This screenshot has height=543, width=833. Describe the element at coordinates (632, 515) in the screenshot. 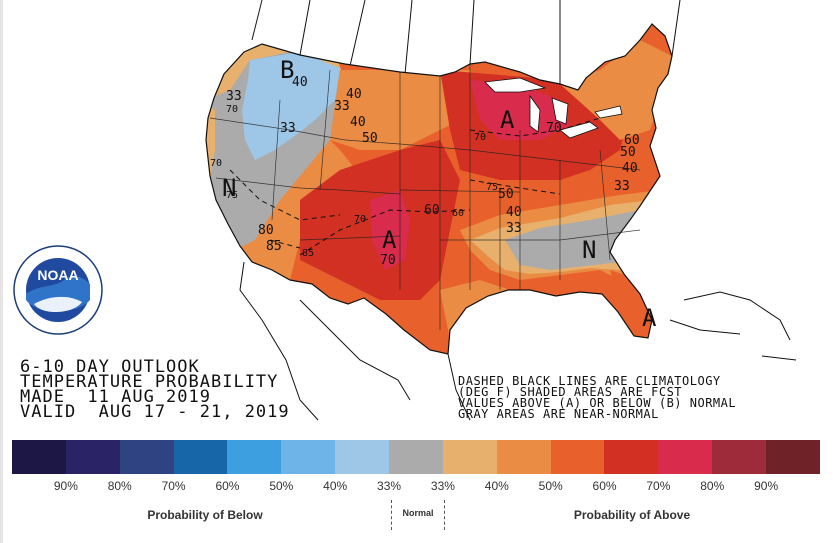

I see `probability-of-above-label: Probability of Above` at that location.